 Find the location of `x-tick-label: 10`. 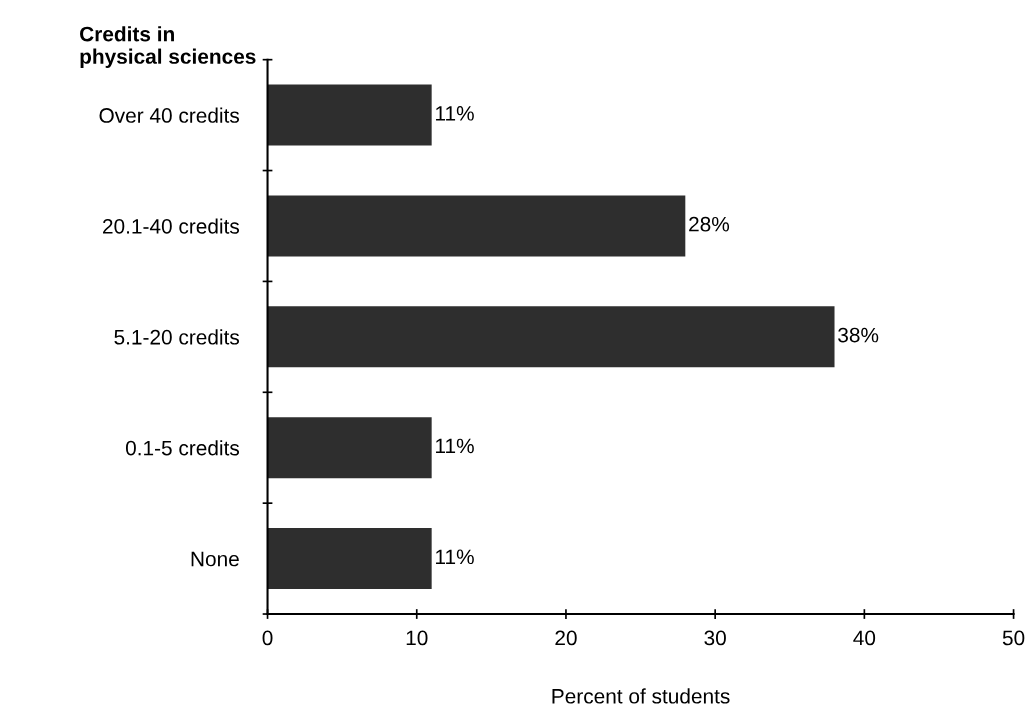

x-tick-label: 10 is located at coordinates (417, 638).